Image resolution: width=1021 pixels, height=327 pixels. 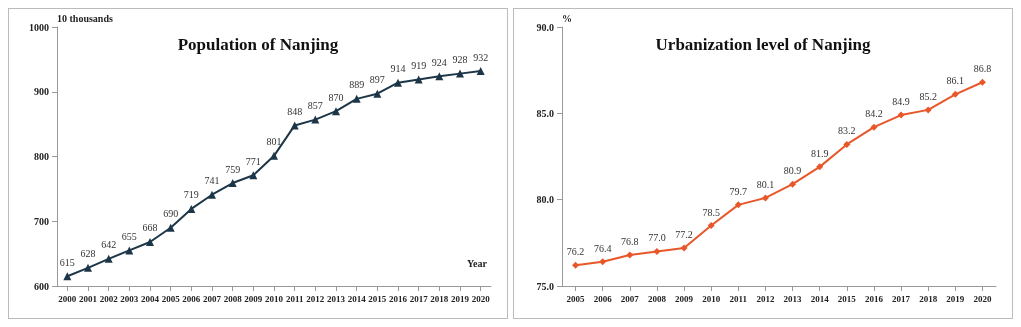 What do you see at coordinates (545, 286) in the screenshot?
I see `y-tick-label: 75.0` at bounding box center [545, 286].